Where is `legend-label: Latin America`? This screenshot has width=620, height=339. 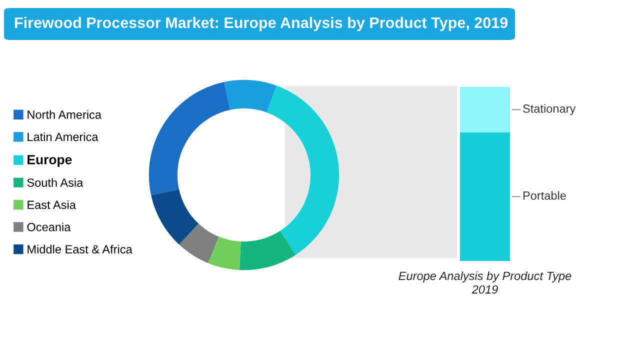 legend-label: Latin America is located at coordinates (63, 137).